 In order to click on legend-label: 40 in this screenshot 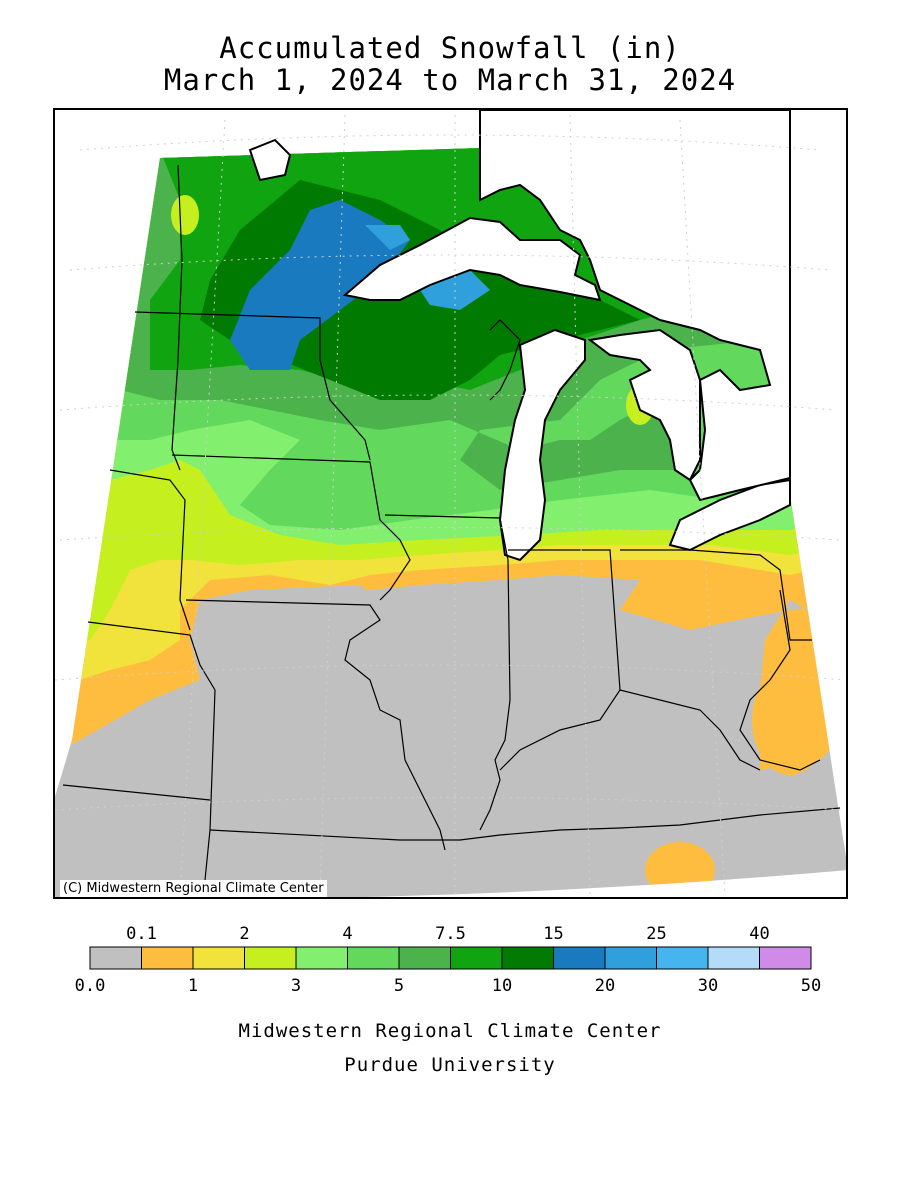, I will do `click(759, 934)`.